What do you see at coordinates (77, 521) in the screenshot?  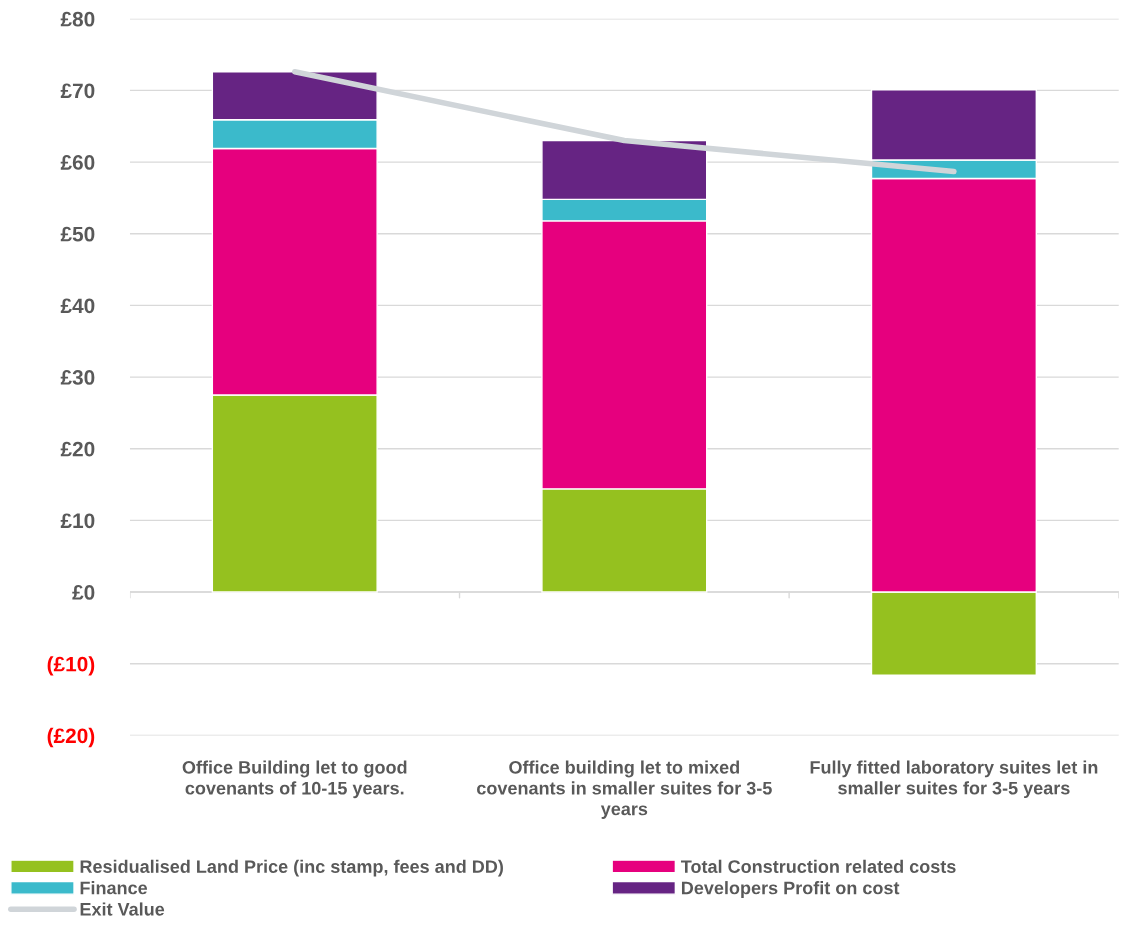 I see `y-tick-label: £10` at bounding box center [77, 521].